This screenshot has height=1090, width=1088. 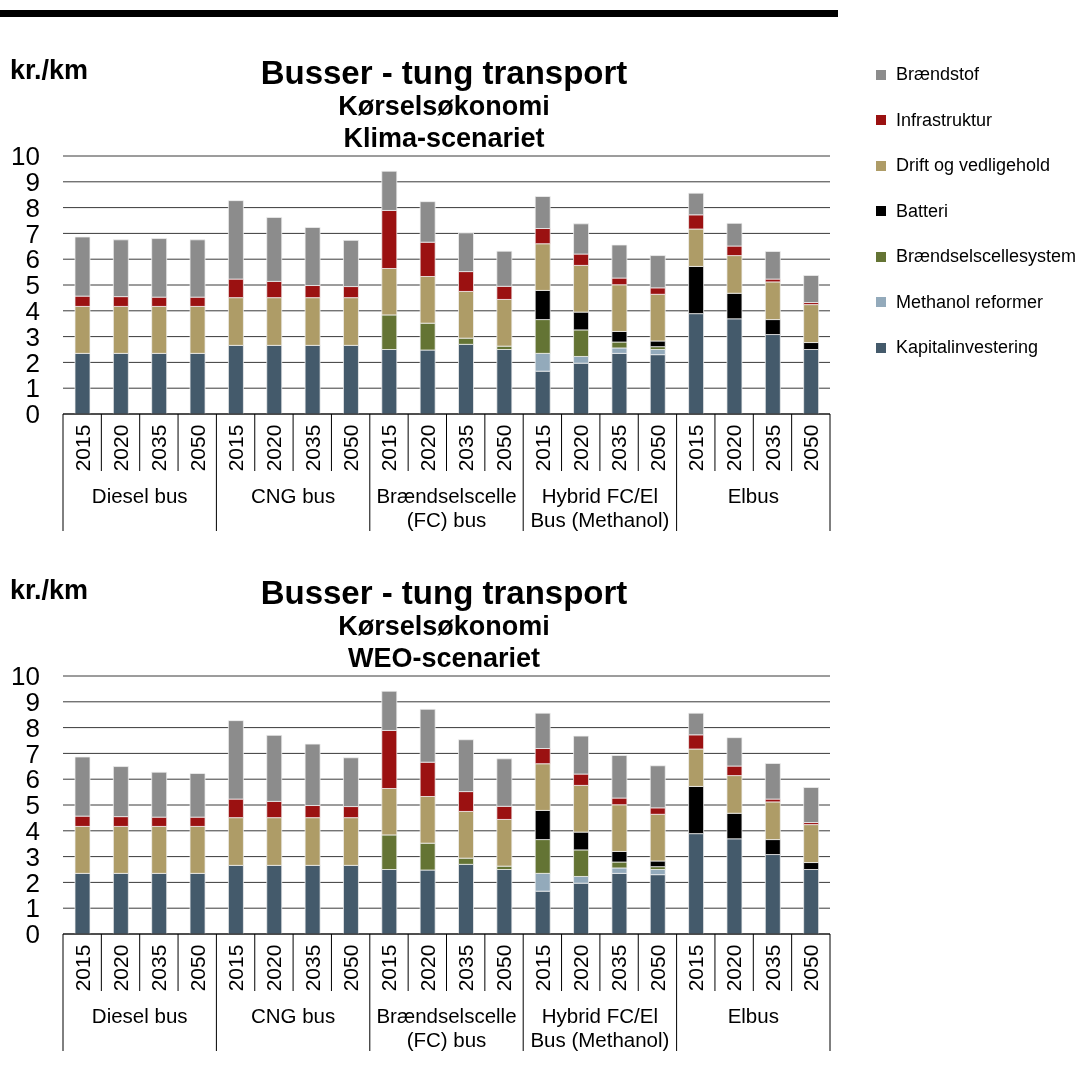 What do you see at coordinates (970, 302) in the screenshot?
I see `legend-label: Methanol reformer` at bounding box center [970, 302].